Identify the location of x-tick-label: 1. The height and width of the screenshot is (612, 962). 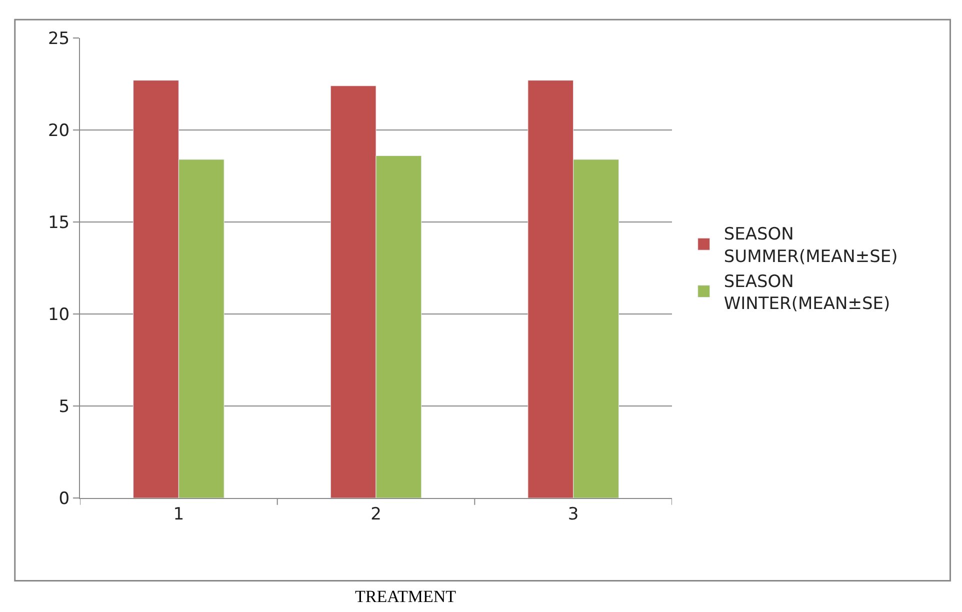
(178, 514).